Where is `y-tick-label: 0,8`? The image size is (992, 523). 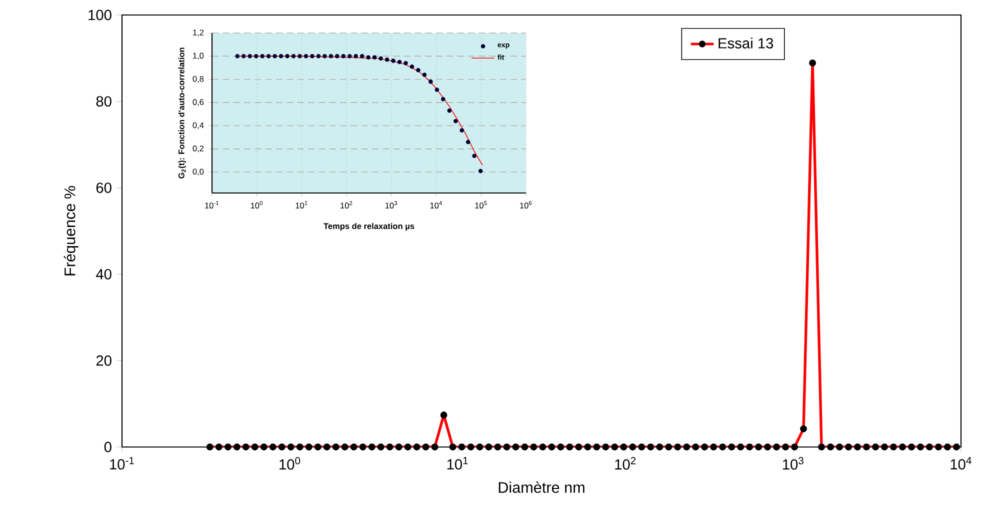
y-tick-label: 0,8 is located at coordinates (198, 79).